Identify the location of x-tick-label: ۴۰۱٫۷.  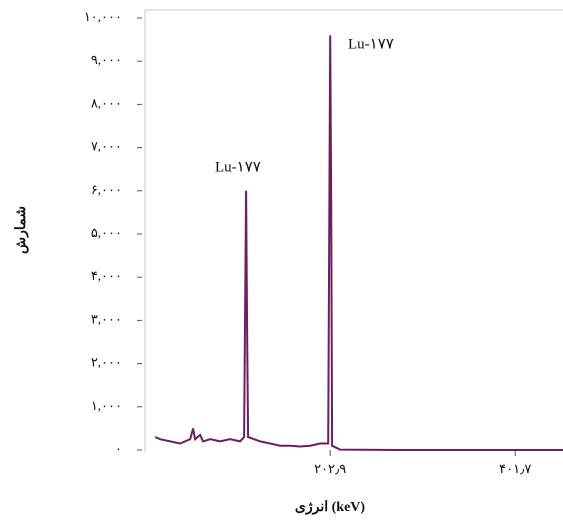
(515, 468).